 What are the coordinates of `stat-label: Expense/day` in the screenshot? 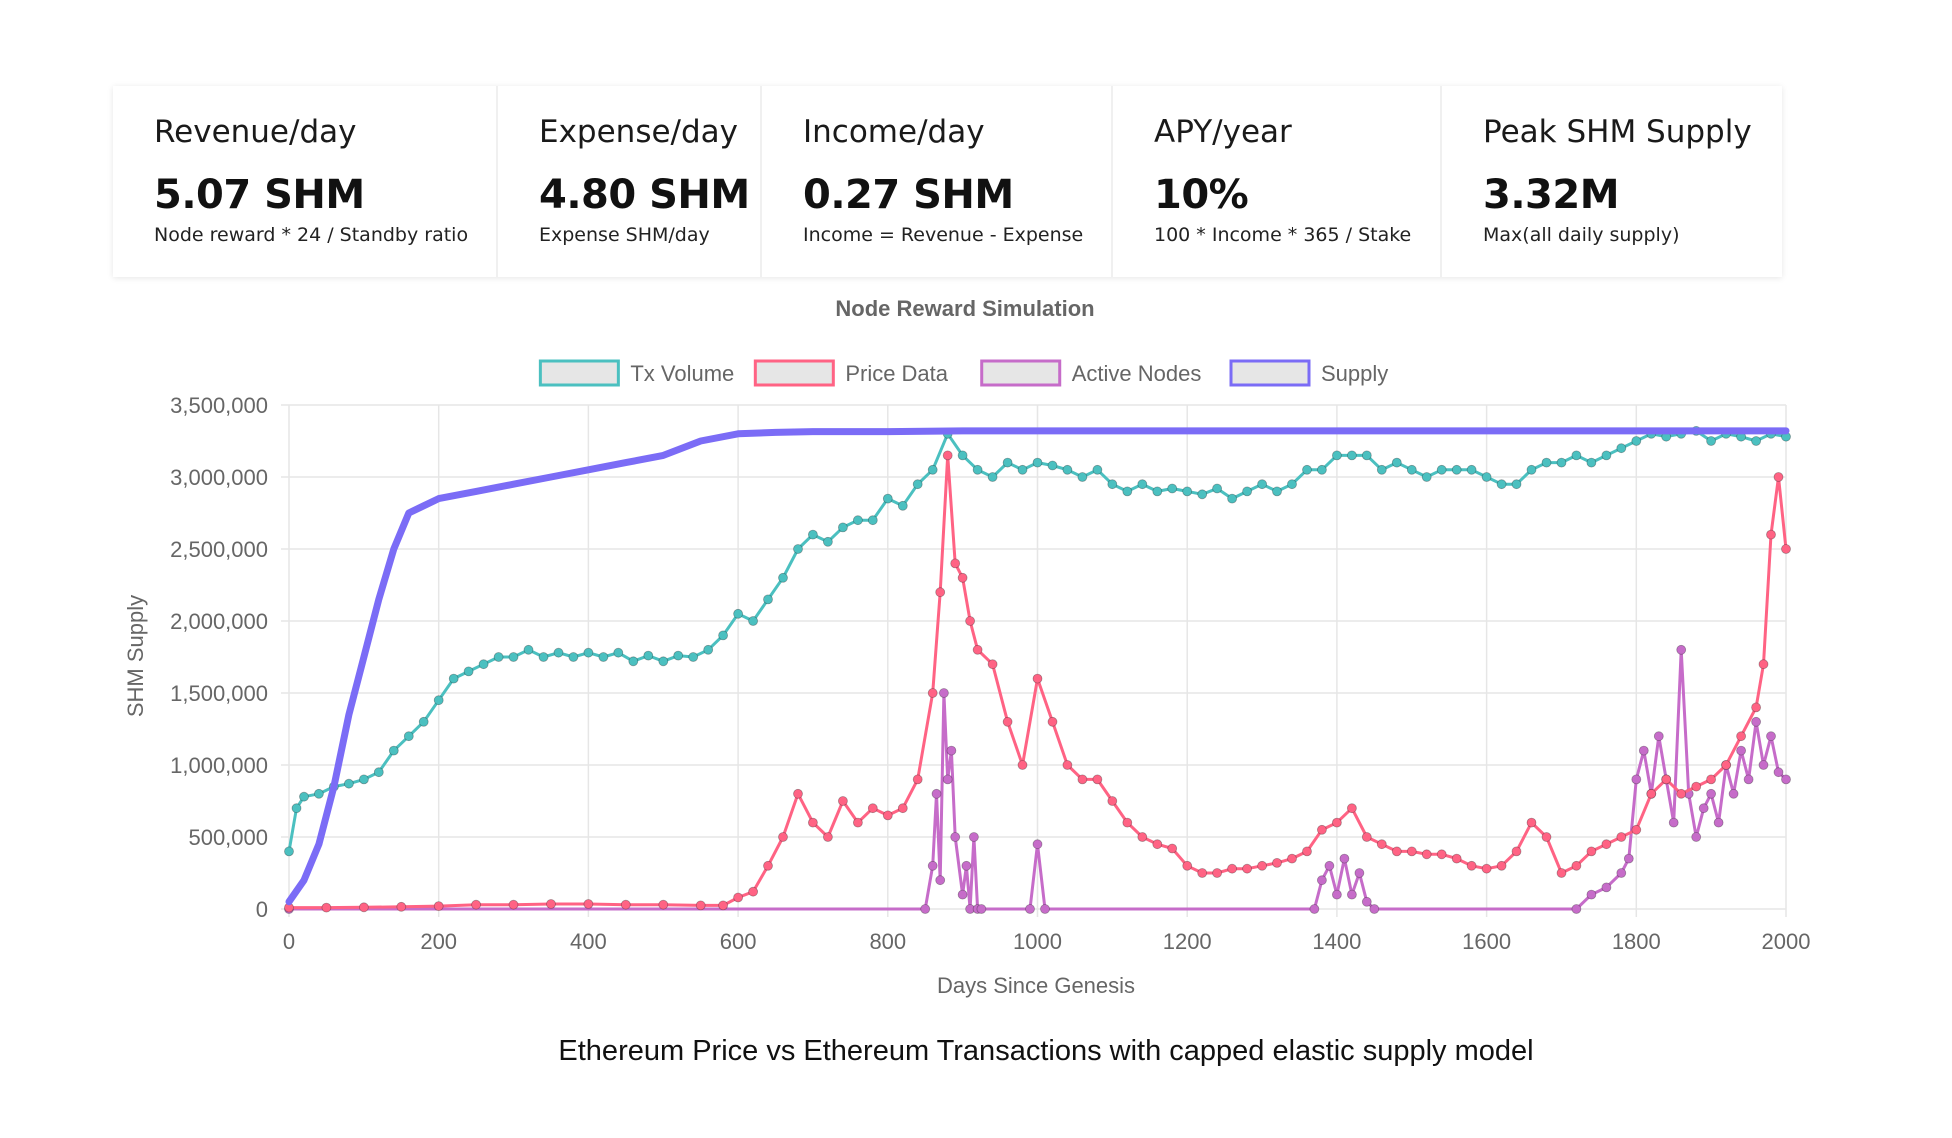 It's located at (639, 132).